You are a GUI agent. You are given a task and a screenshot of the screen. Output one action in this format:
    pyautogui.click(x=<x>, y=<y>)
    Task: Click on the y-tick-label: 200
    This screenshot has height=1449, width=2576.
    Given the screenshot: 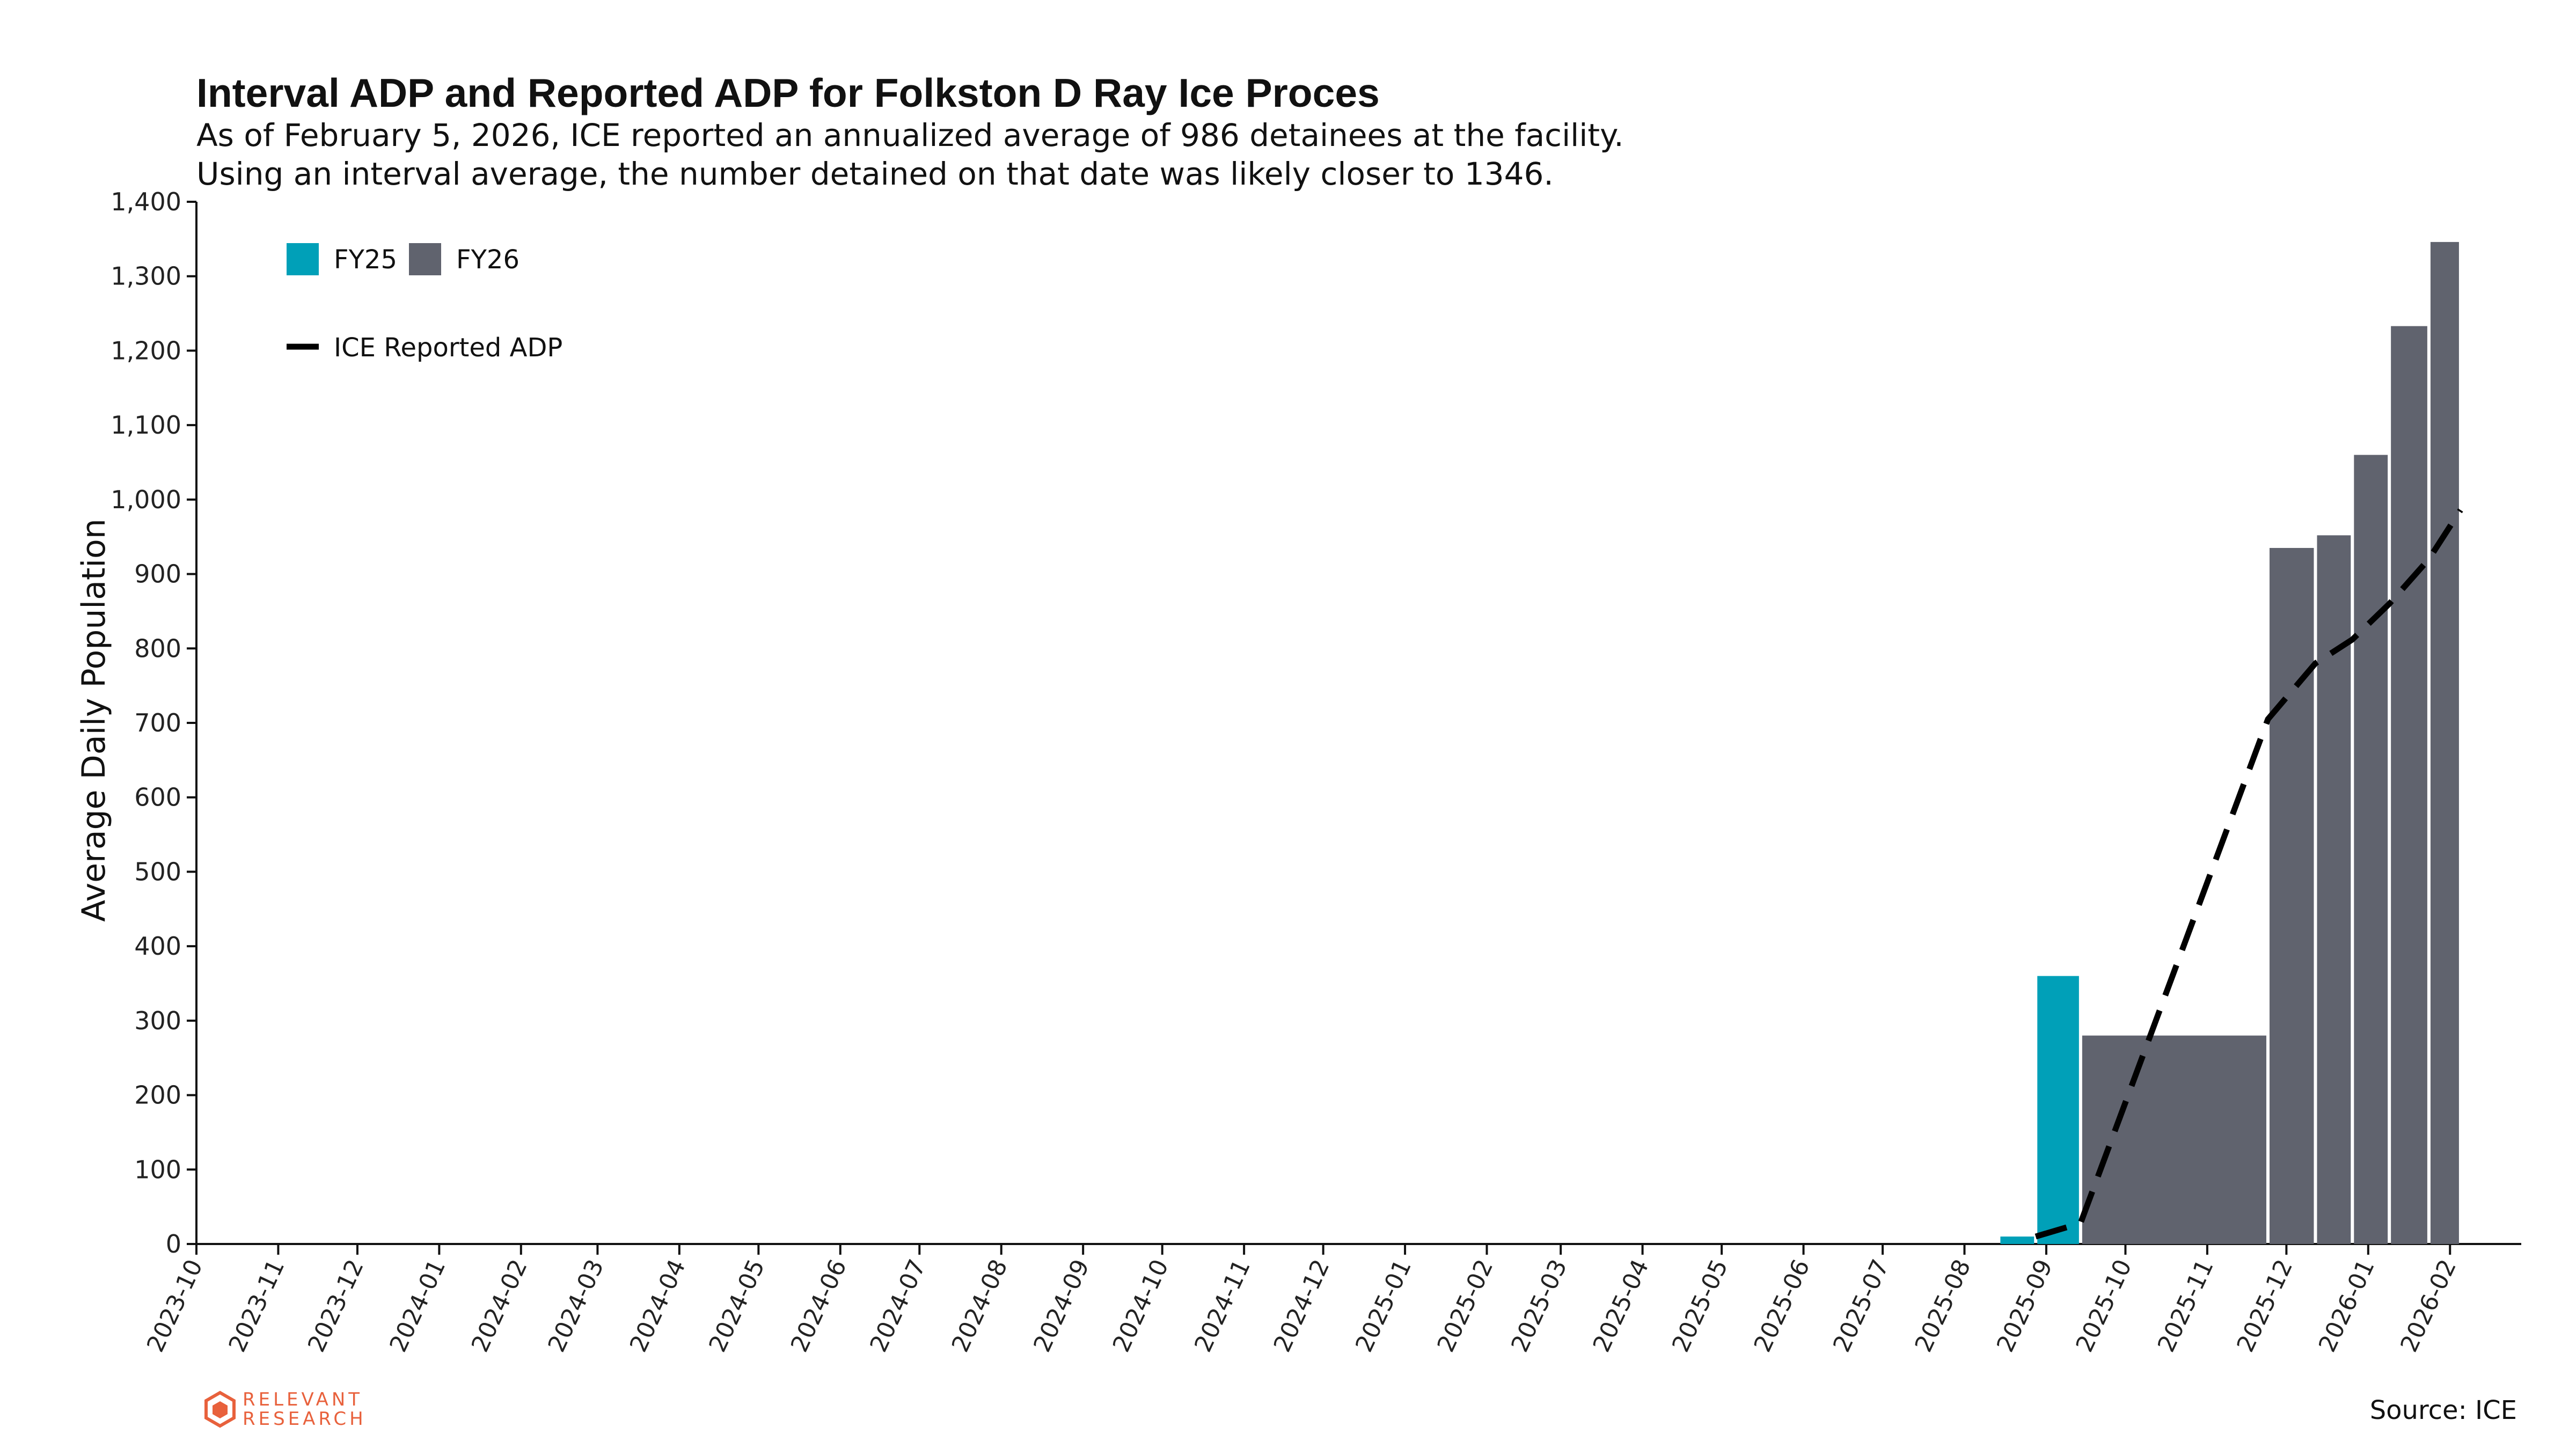 What is the action you would take?
    pyautogui.click(x=157, y=1095)
    